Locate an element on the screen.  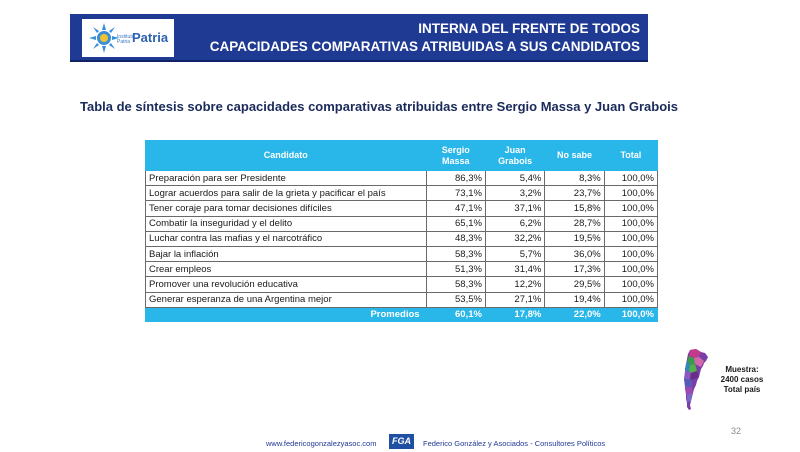
average-row: Promedios 60,1% 17,8% 22,0% 100,0% is located at coordinates (402, 314).